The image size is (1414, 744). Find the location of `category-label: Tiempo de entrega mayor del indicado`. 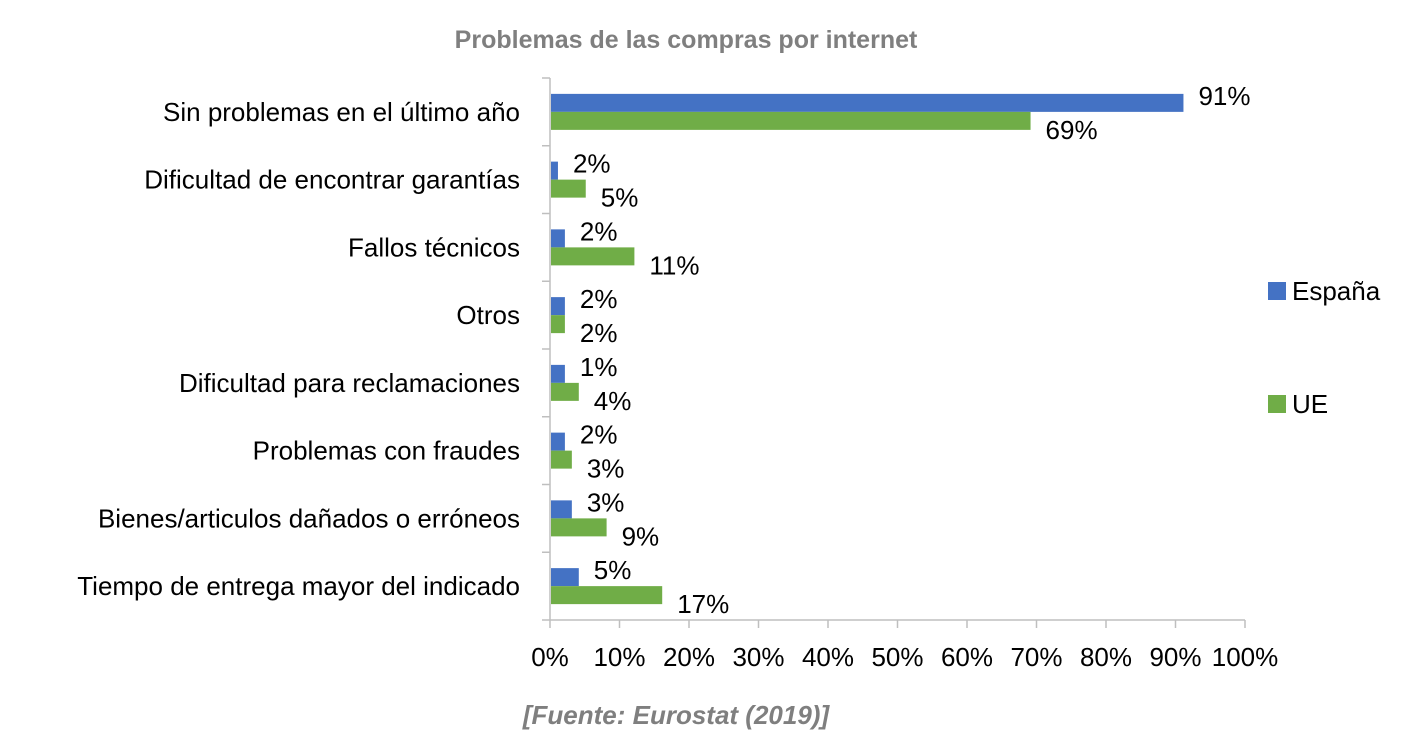

category-label: Tiempo de entrega mayor del indicado is located at coordinates (298, 586).